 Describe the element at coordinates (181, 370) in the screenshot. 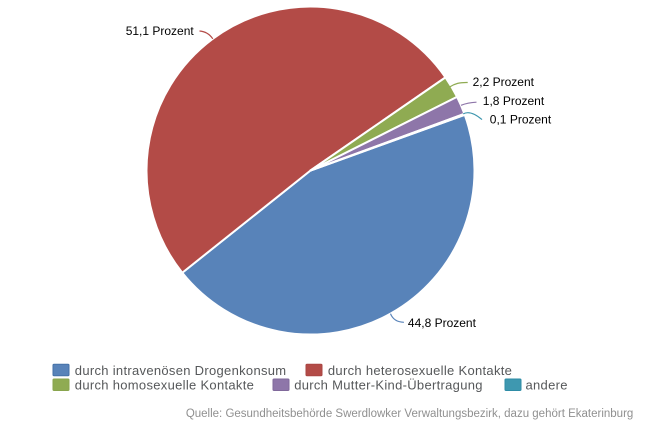

I see `svg-text:durch intravenösen Drogenkonsu: durch intravenösen Drogenkonsum` at that location.